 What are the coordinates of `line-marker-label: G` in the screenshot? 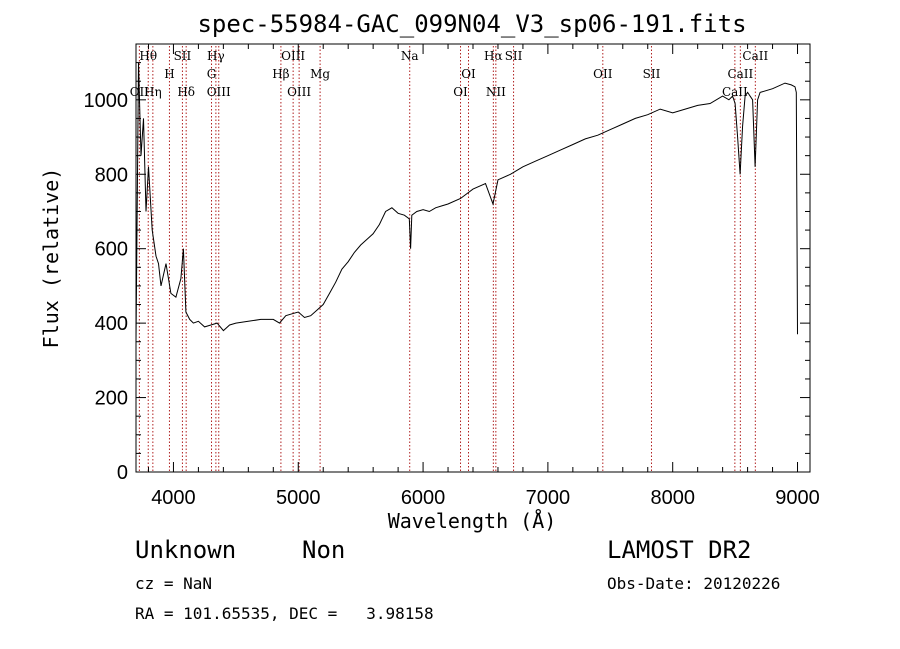 It's located at (212, 74).